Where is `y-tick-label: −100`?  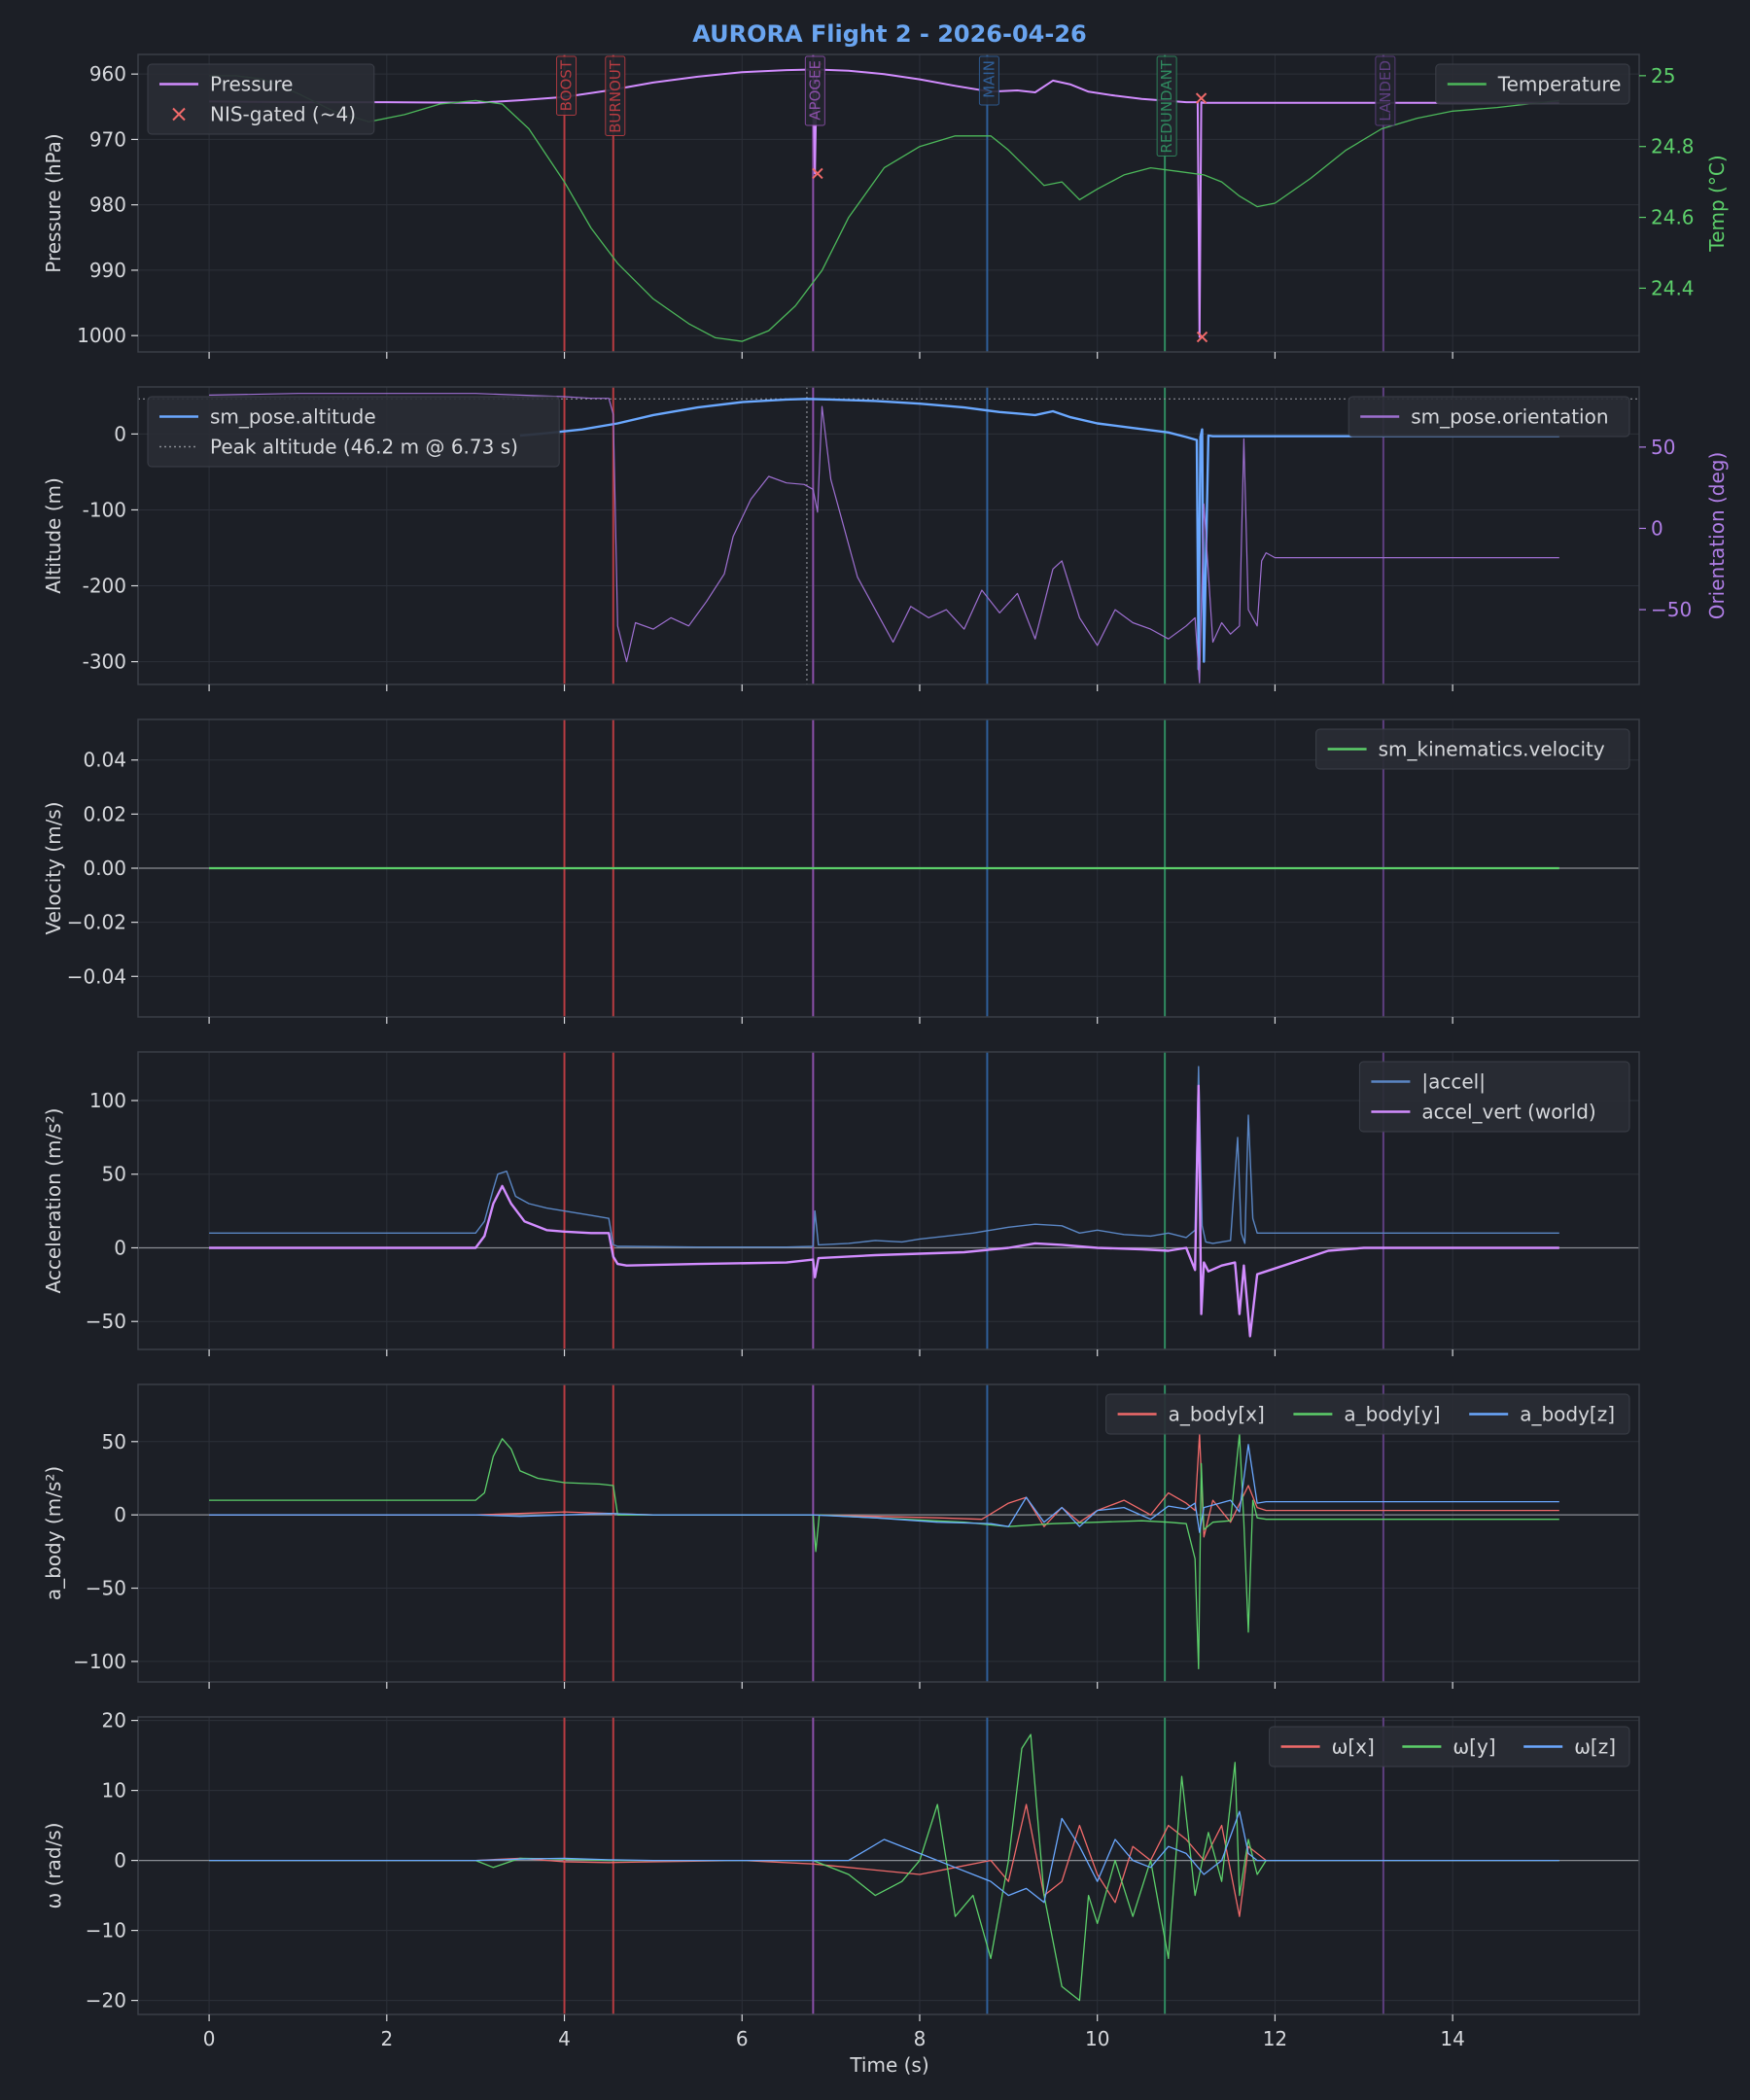 y-tick-label: −100 is located at coordinates (99, 1661).